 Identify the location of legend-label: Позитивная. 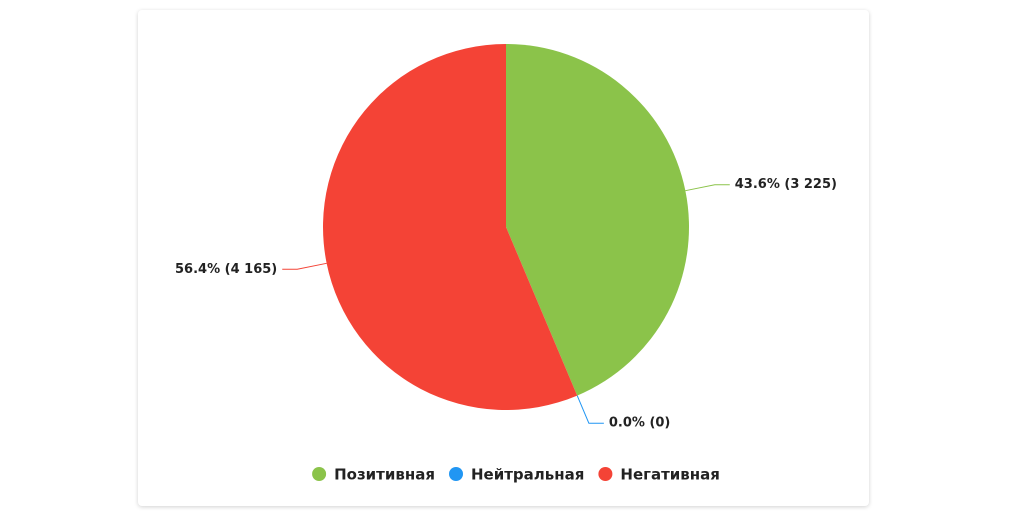
(384, 475).